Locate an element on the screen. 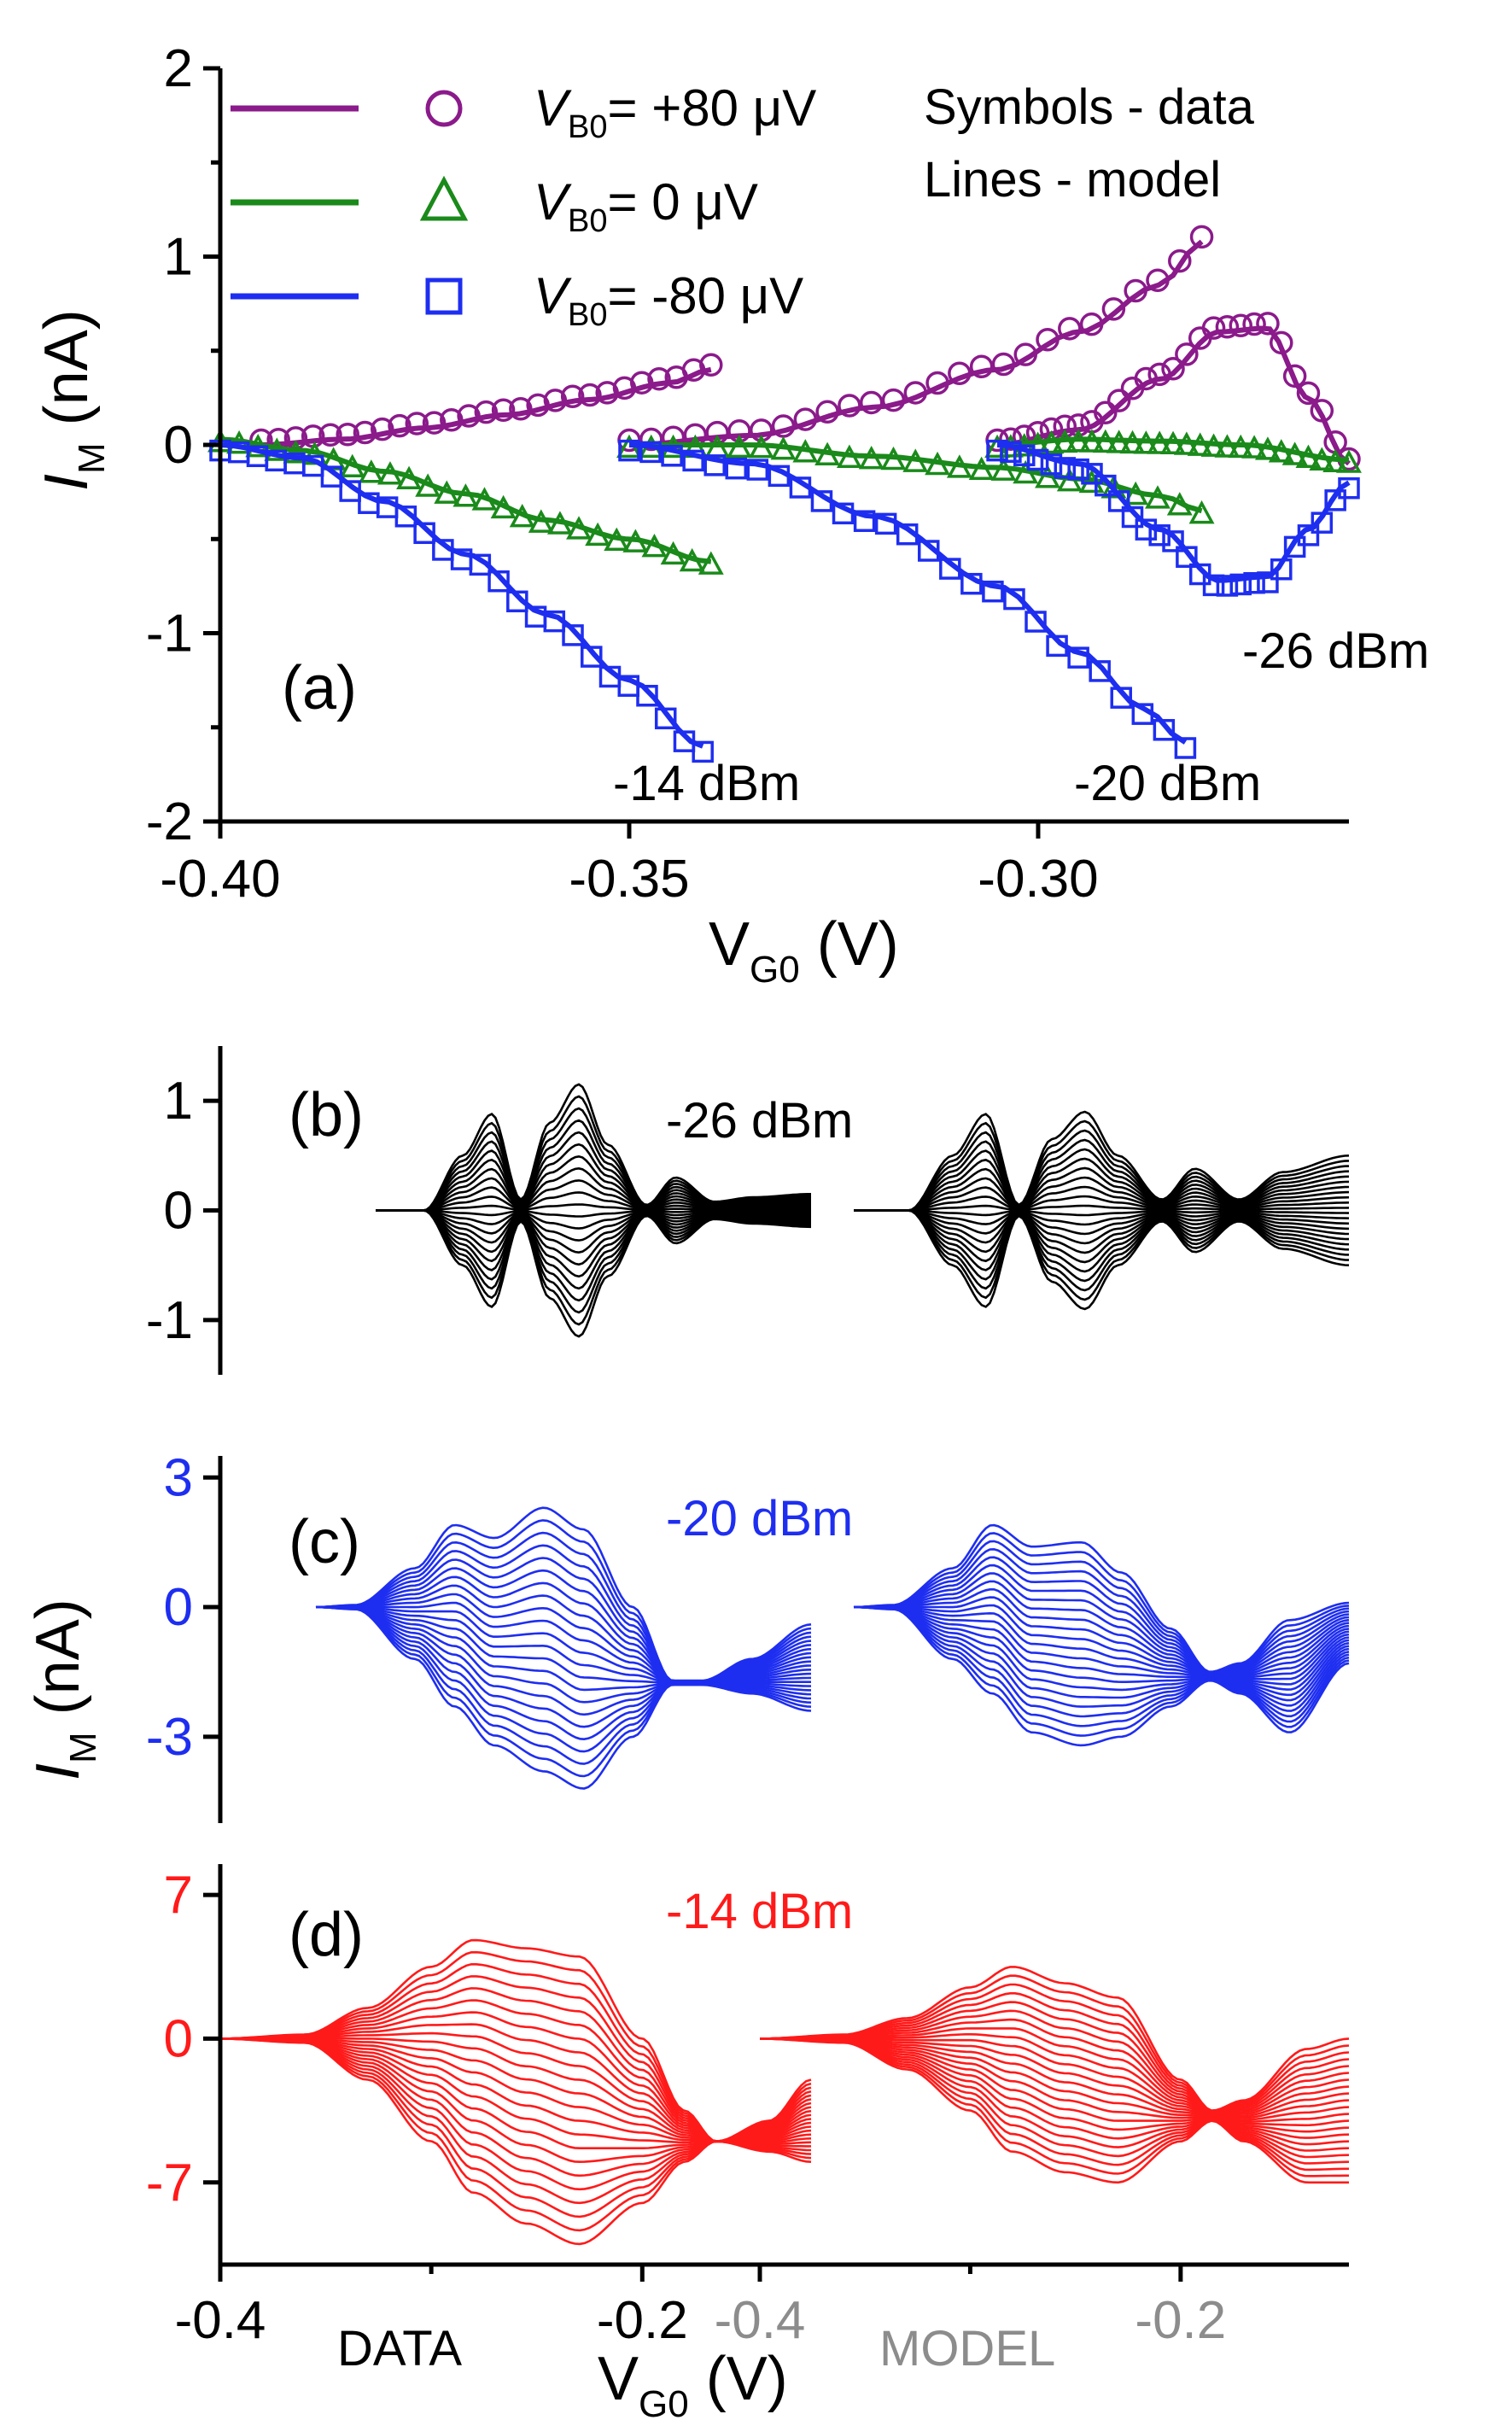  power-label-26: -26 dBm is located at coordinates (1335, 651).